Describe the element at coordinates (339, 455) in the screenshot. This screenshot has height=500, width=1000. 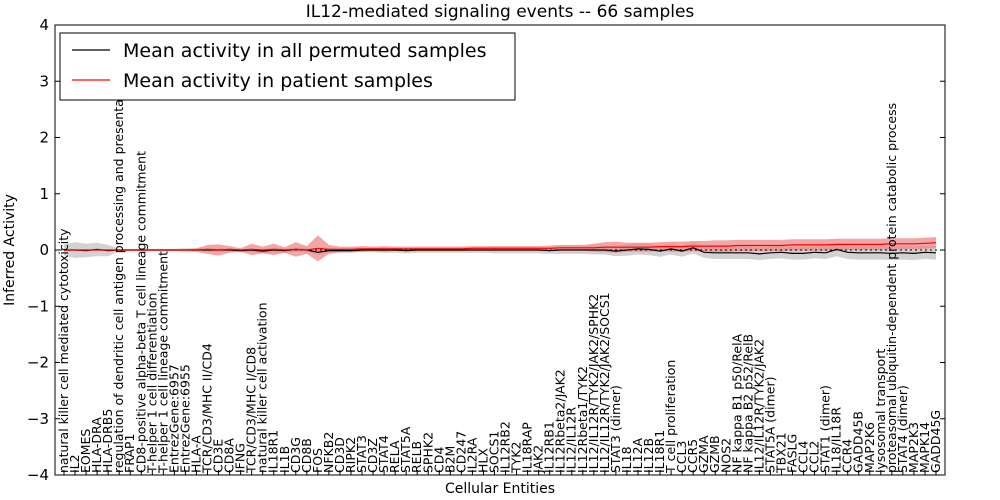
I see `x-tick-label: CD3D` at that location.